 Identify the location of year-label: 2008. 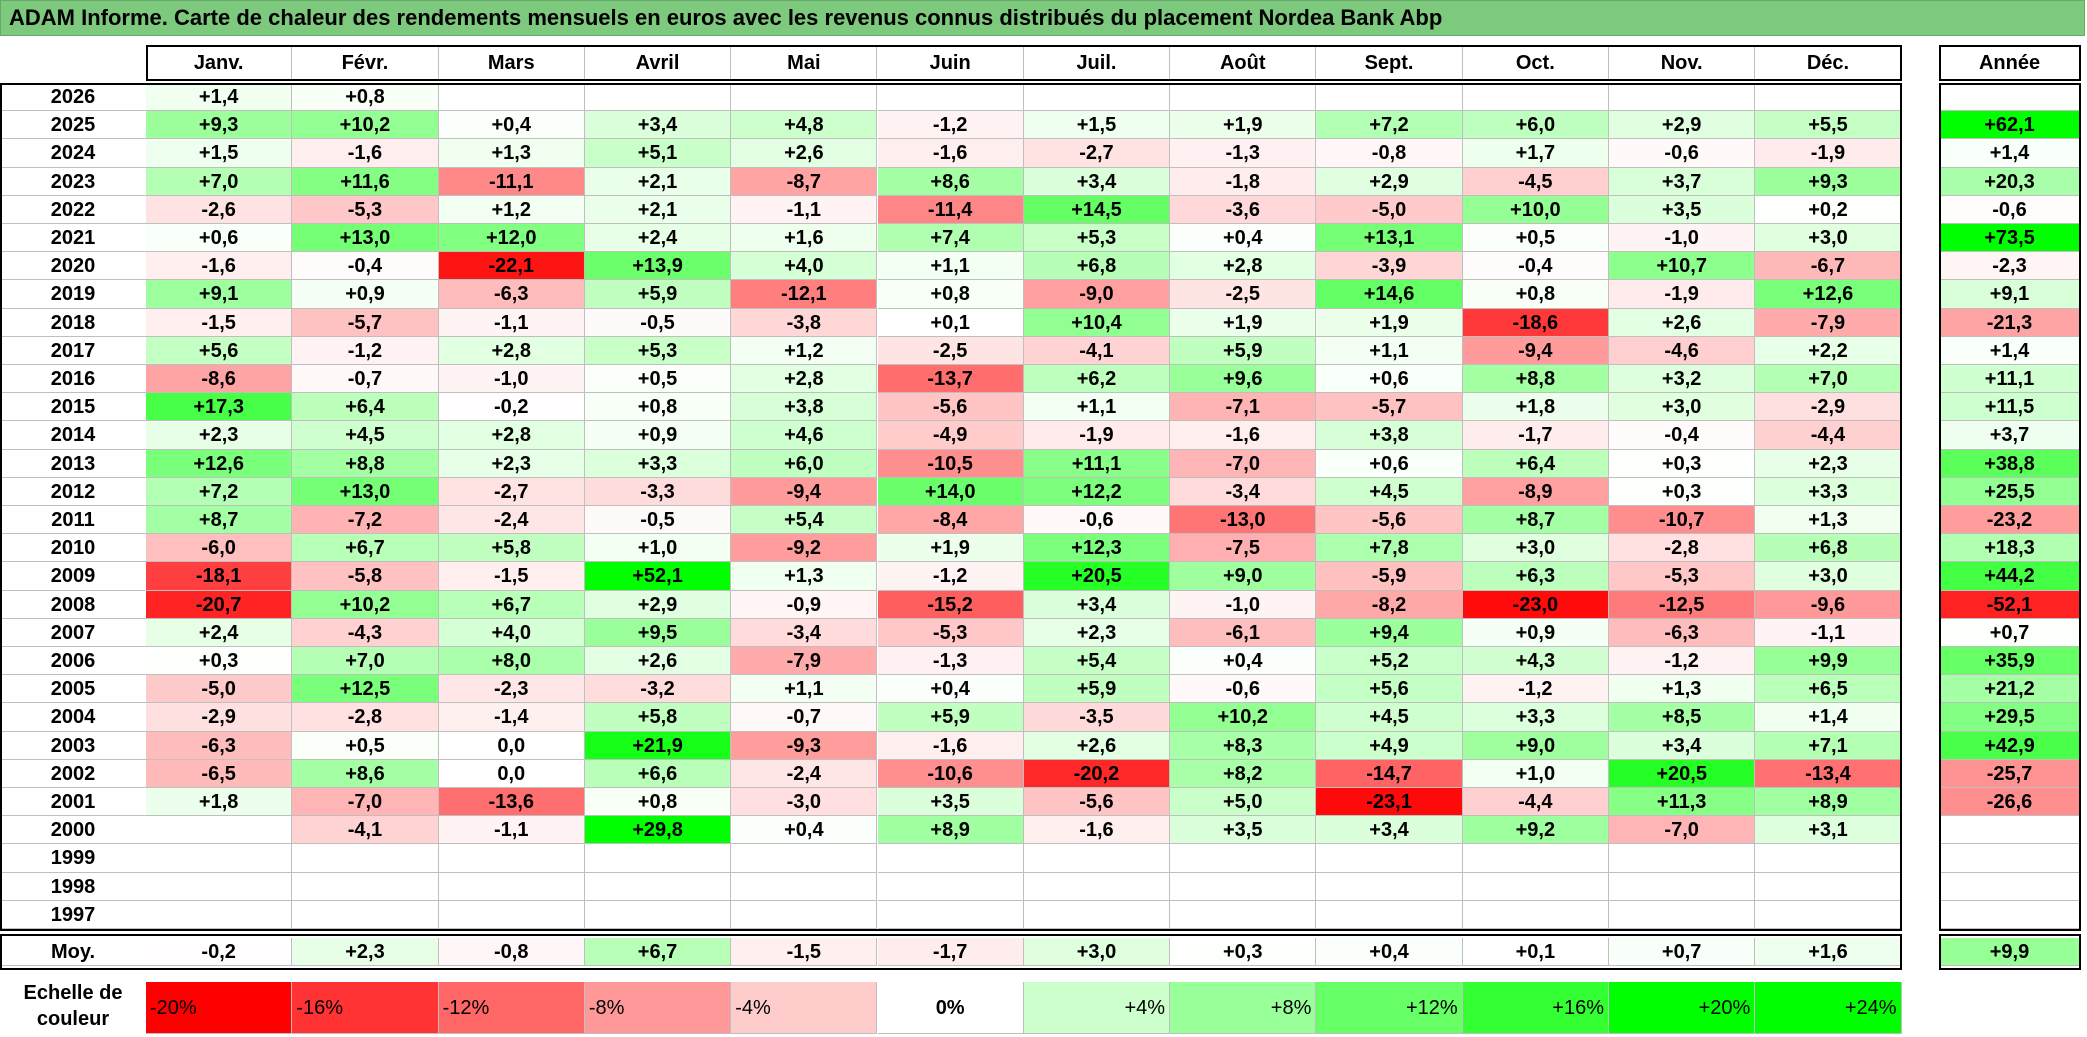
(73, 604).